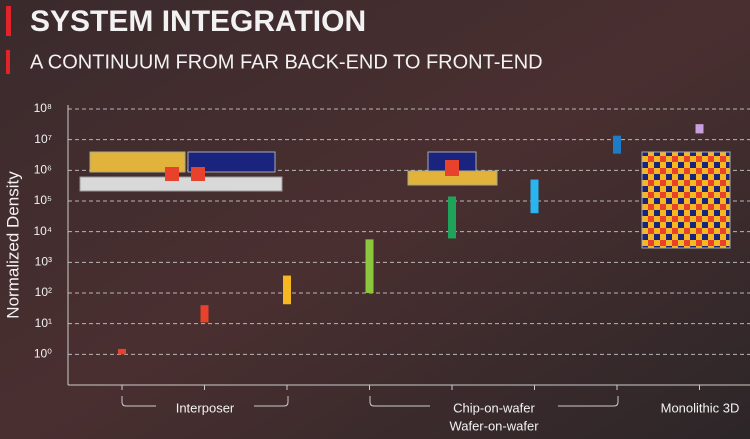 The image size is (750, 439). Describe the element at coordinates (205, 407) in the screenshot. I see `group-label: Interposer` at that location.